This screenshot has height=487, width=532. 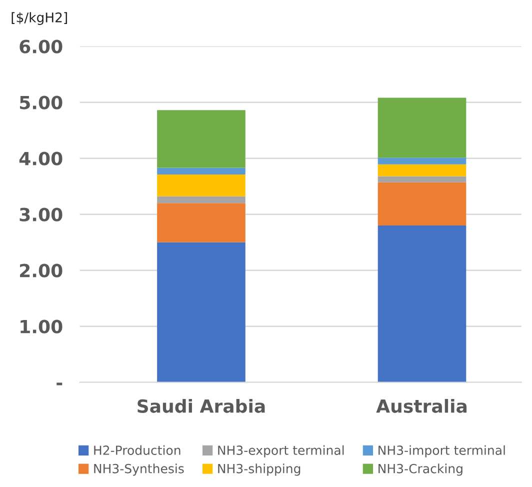 I want to click on y-tick-label: 4.00, so click(x=40, y=159).